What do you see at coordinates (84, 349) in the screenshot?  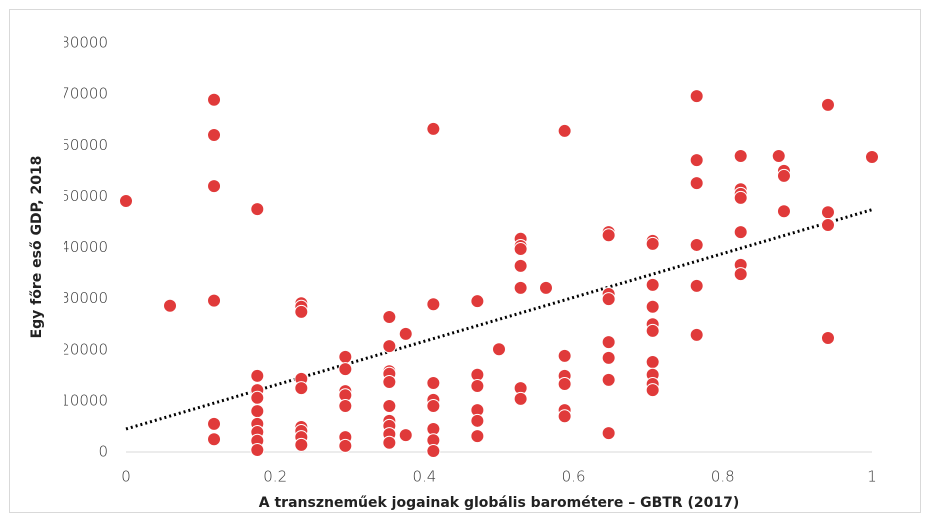 I see `y-tick-label: 20000` at bounding box center [84, 349].